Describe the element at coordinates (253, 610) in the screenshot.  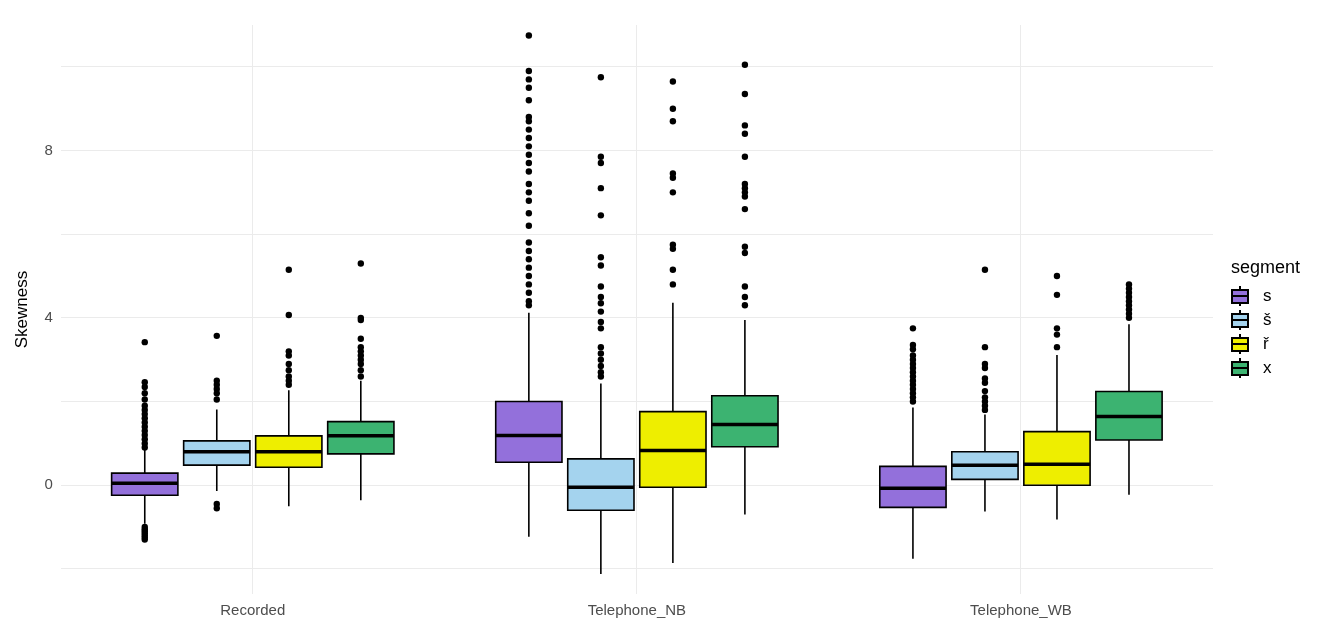
I see `x-tick-label: Recorded` at that location.